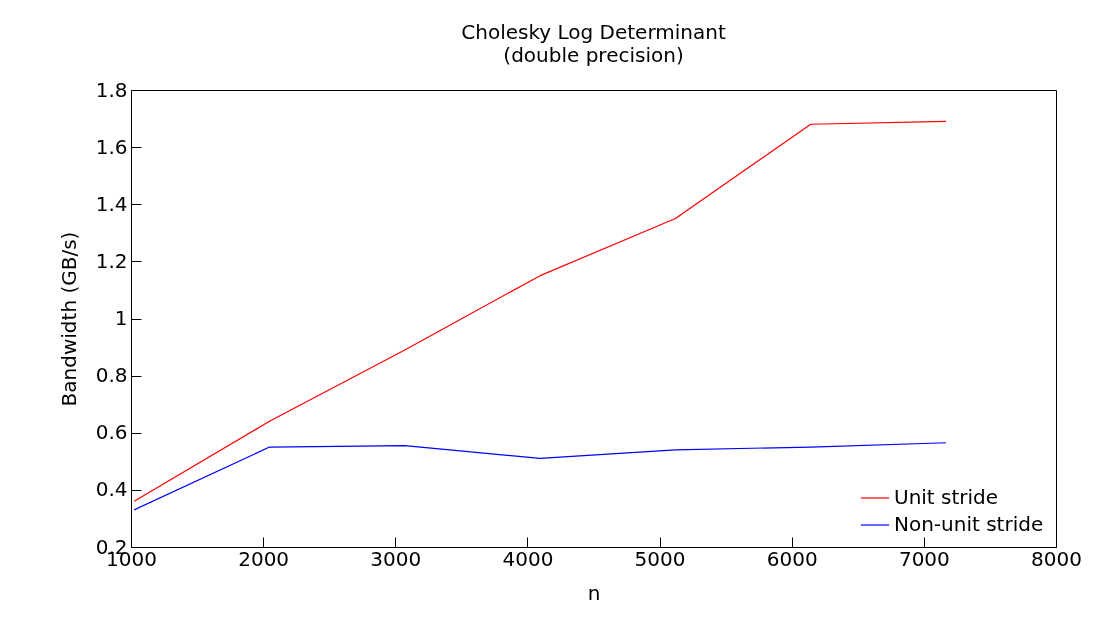 This screenshot has width=1100, height=632. Describe the element at coordinates (946, 497) in the screenshot. I see `legend-label: Unit stride` at that location.